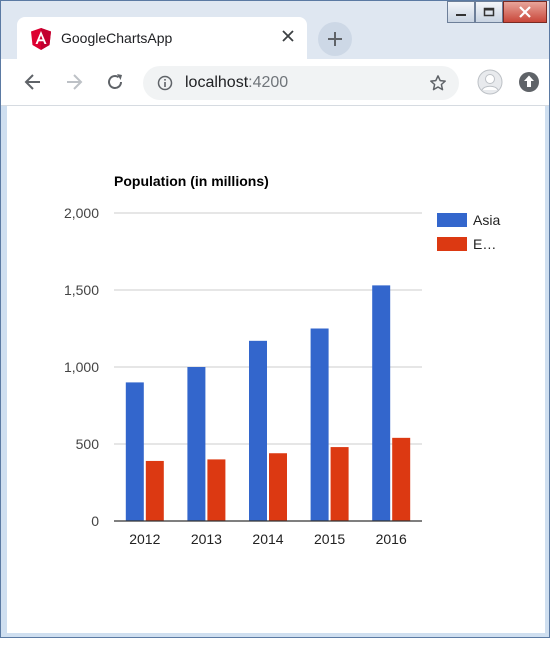 This screenshot has width=552, height=652. What do you see at coordinates (319, 424) in the screenshot?
I see `bar-asia-2015` at bounding box center [319, 424].